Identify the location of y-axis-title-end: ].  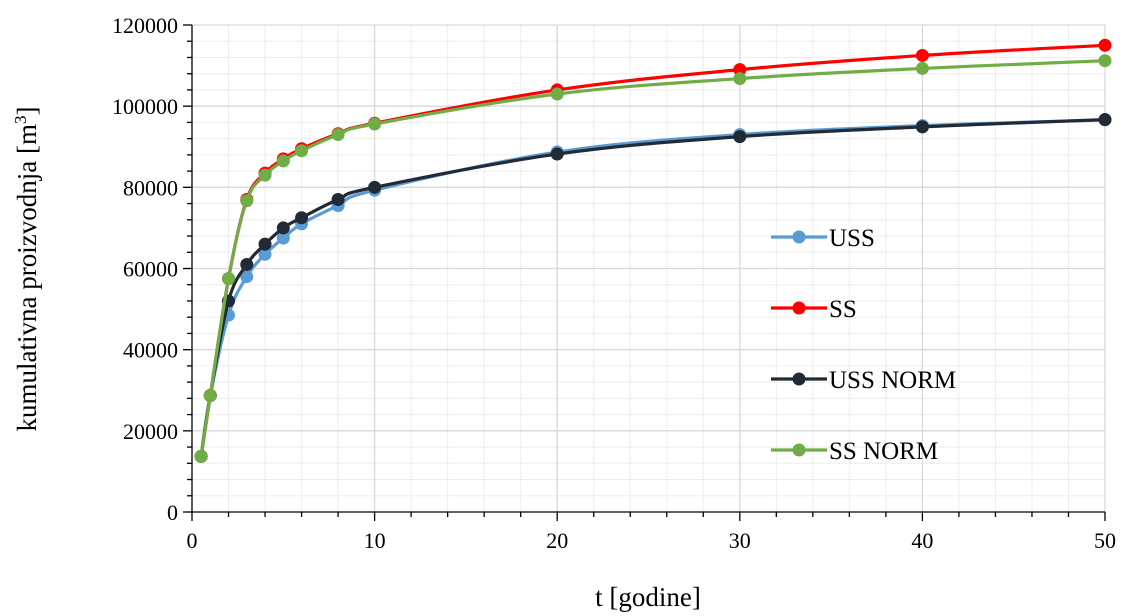
(27, 111).